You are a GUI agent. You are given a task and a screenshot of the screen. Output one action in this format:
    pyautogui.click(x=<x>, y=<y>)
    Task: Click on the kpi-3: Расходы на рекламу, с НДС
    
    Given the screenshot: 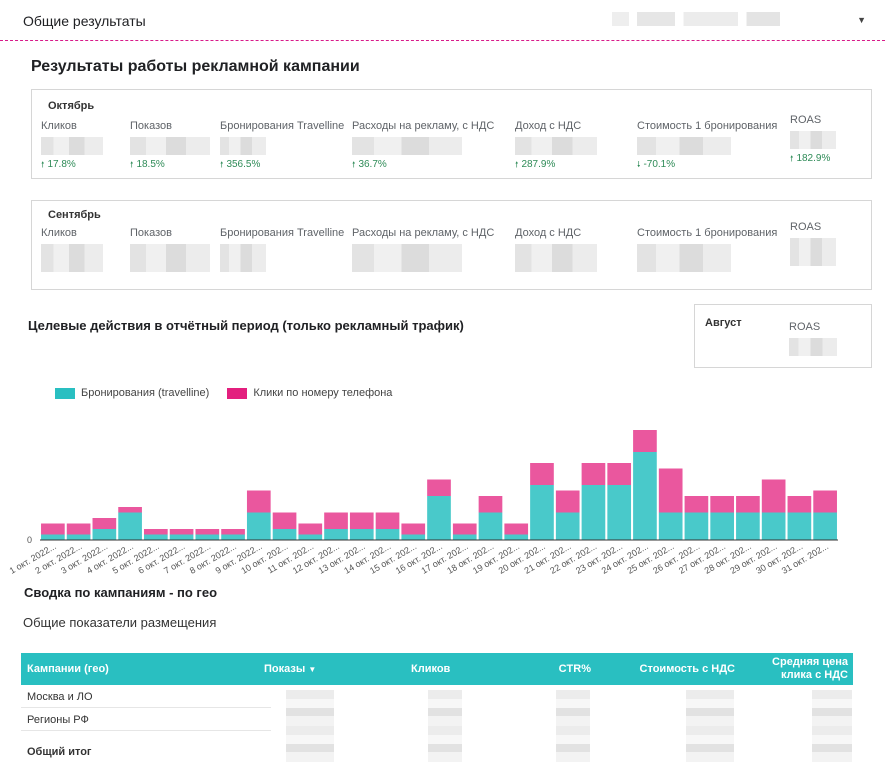 What is the action you would take?
    pyautogui.click(x=423, y=249)
    